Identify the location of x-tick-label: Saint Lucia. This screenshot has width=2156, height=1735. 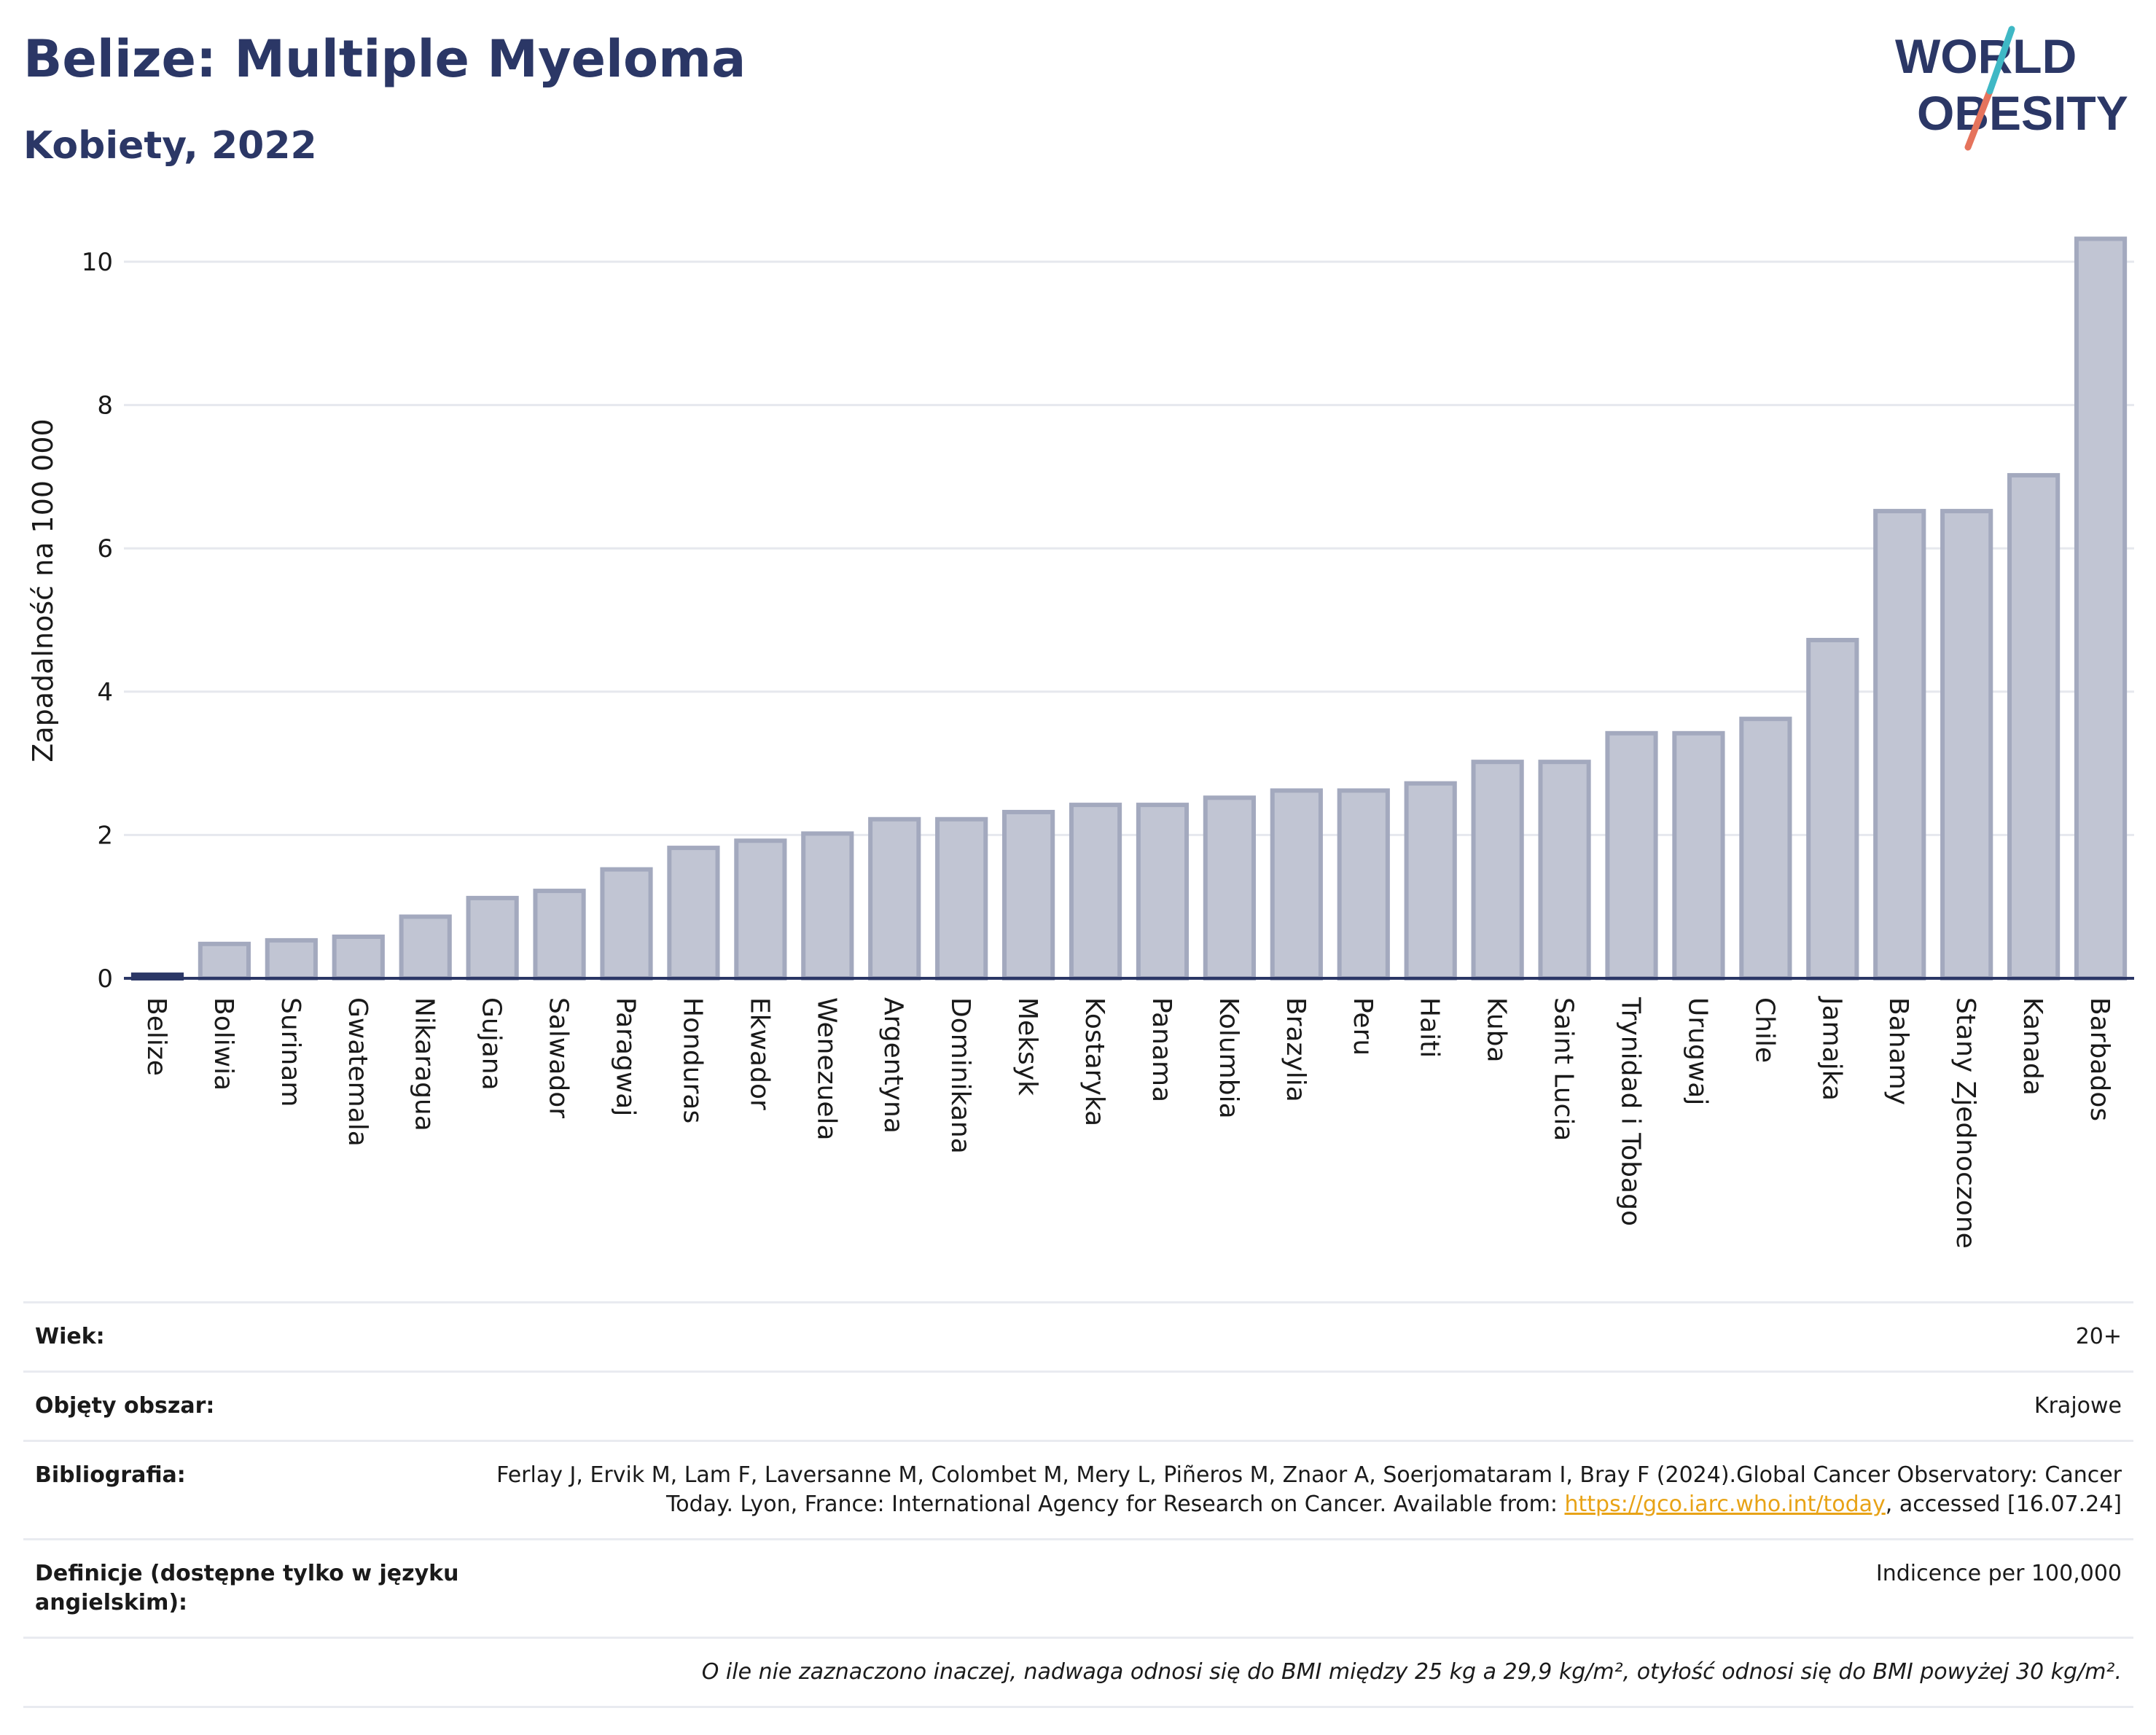
(1564, 1069).